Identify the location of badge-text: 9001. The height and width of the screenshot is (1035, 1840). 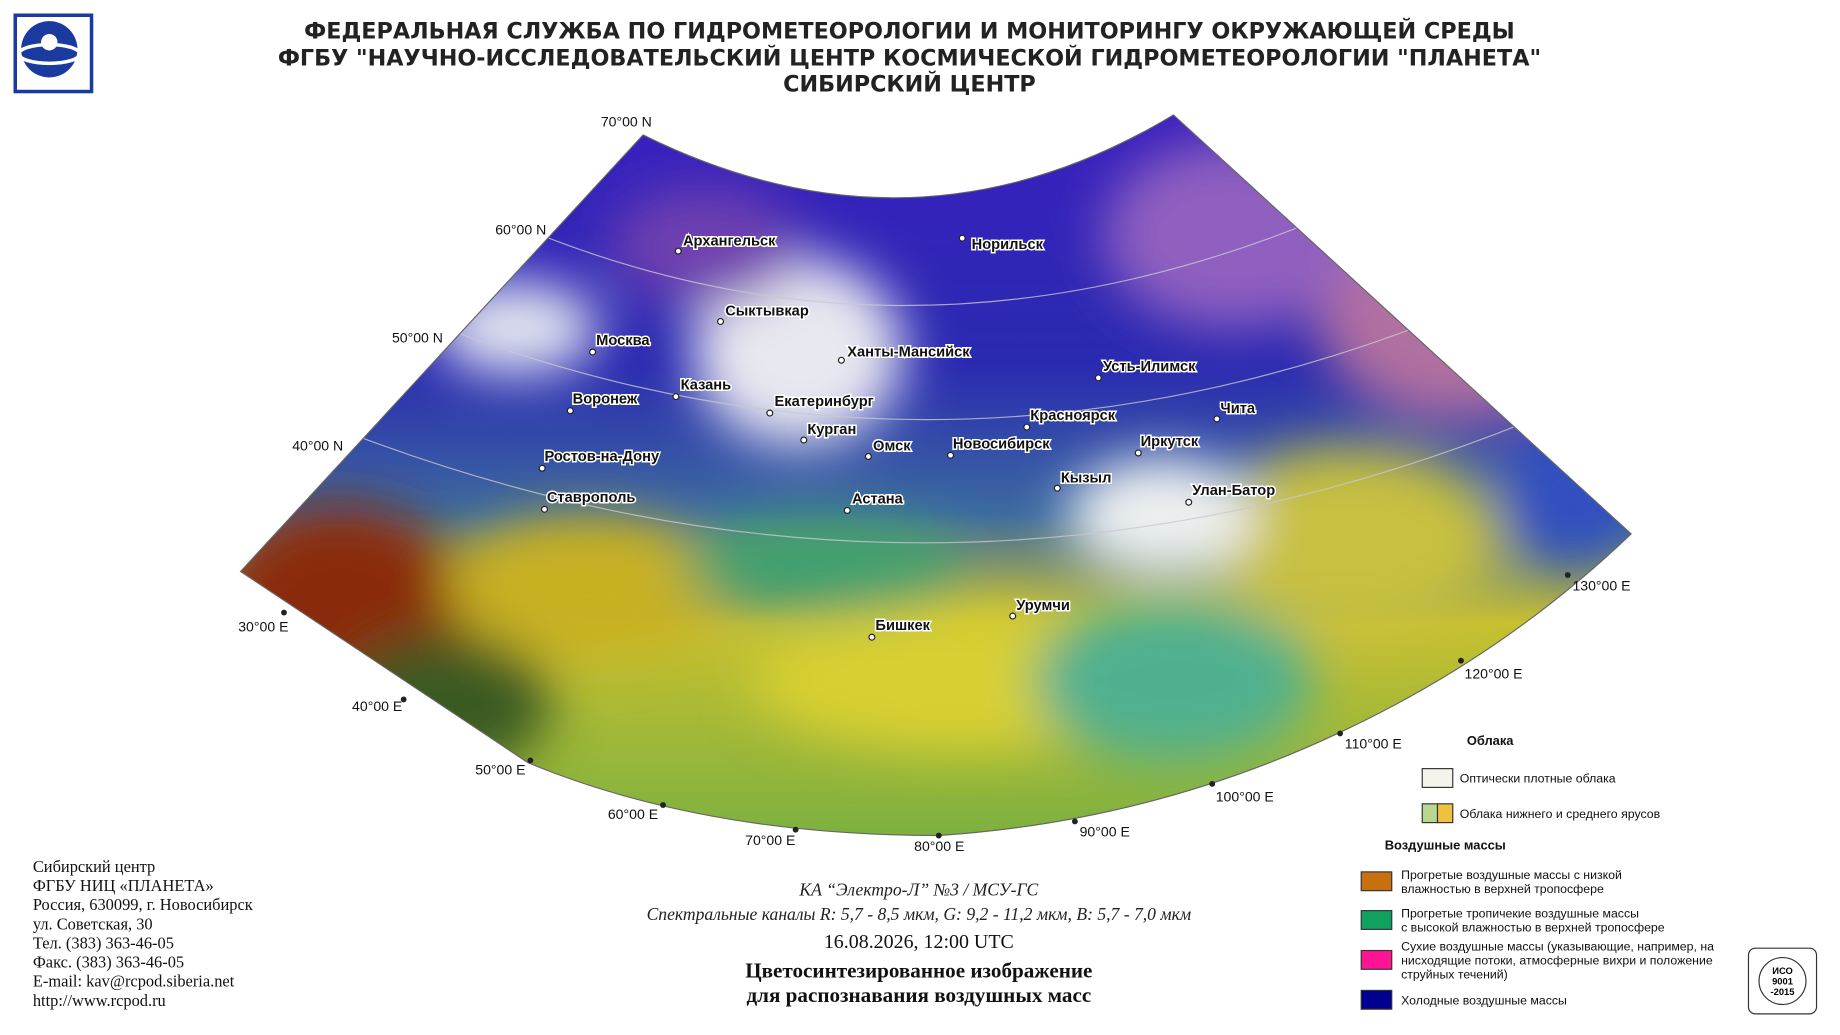
(1782, 982).